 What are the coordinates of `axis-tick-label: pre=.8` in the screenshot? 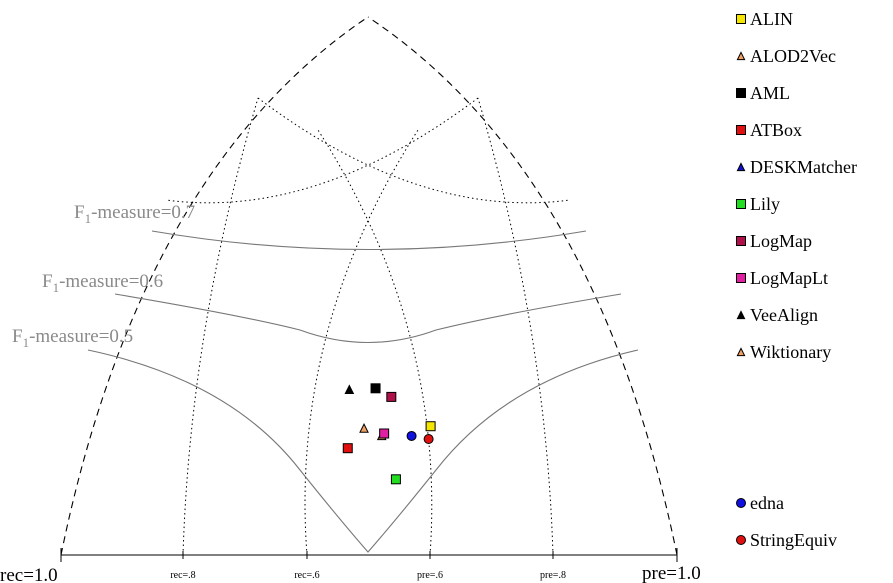 It's located at (553, 575).